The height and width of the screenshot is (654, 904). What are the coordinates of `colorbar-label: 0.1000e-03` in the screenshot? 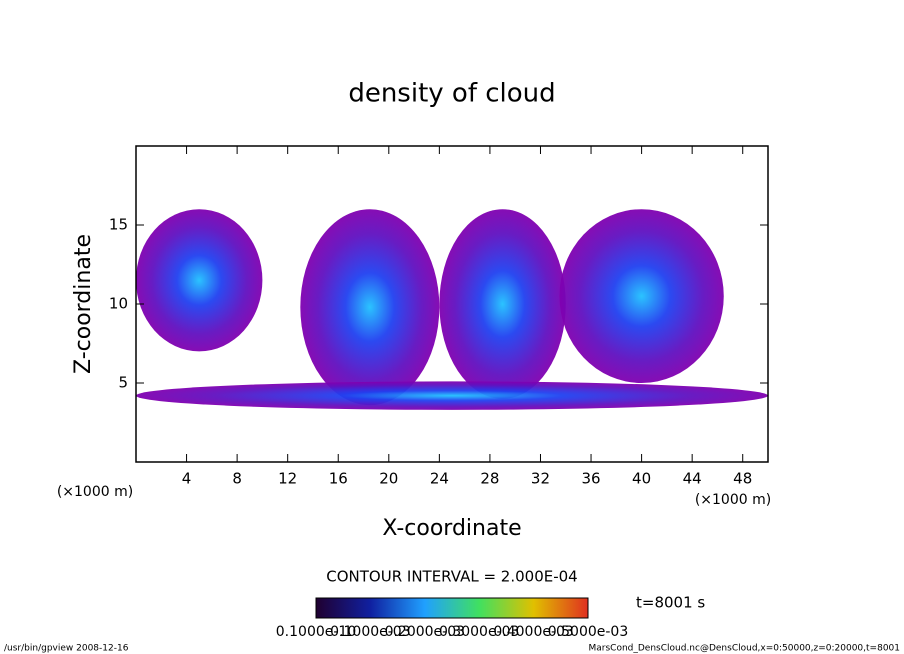 It's located at (370, 632).